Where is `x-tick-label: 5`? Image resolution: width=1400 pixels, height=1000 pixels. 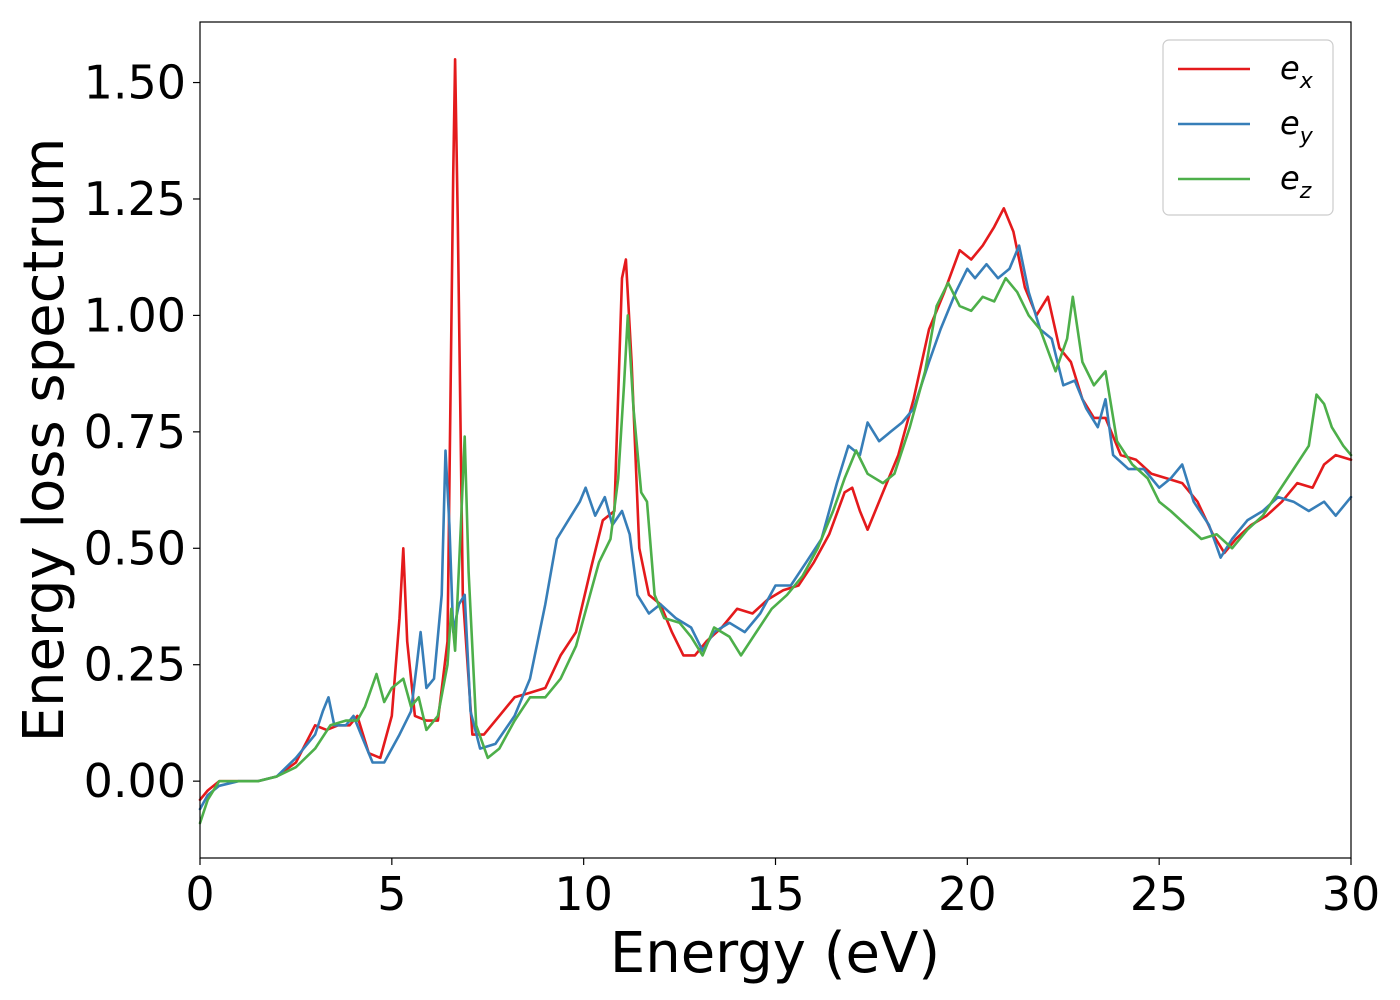
x-tick-label: 5 is located at coordinates (391, 894).